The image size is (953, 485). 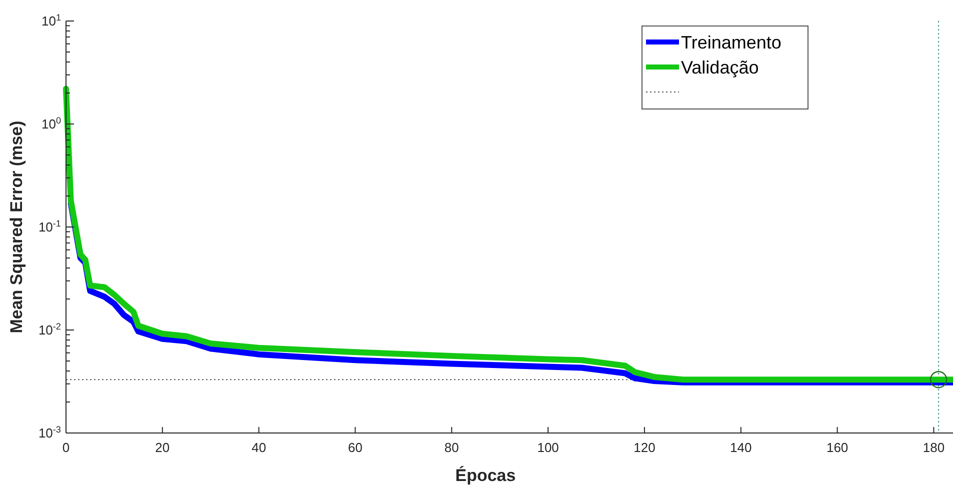 What do you see at coordinates (837, 447) in the screenshot?
I see `x-tick-label: 160` at bounding box center [837, 447].